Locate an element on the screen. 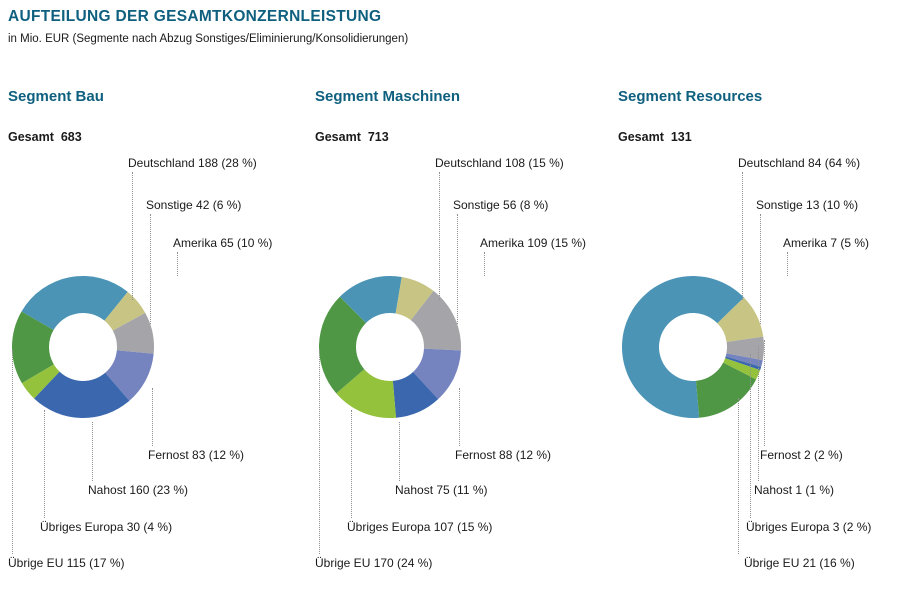 This screenshot has height=616, width=908. segment-label-amerika: Amerika 65 (10 %) is located at coordinates (223, 243).